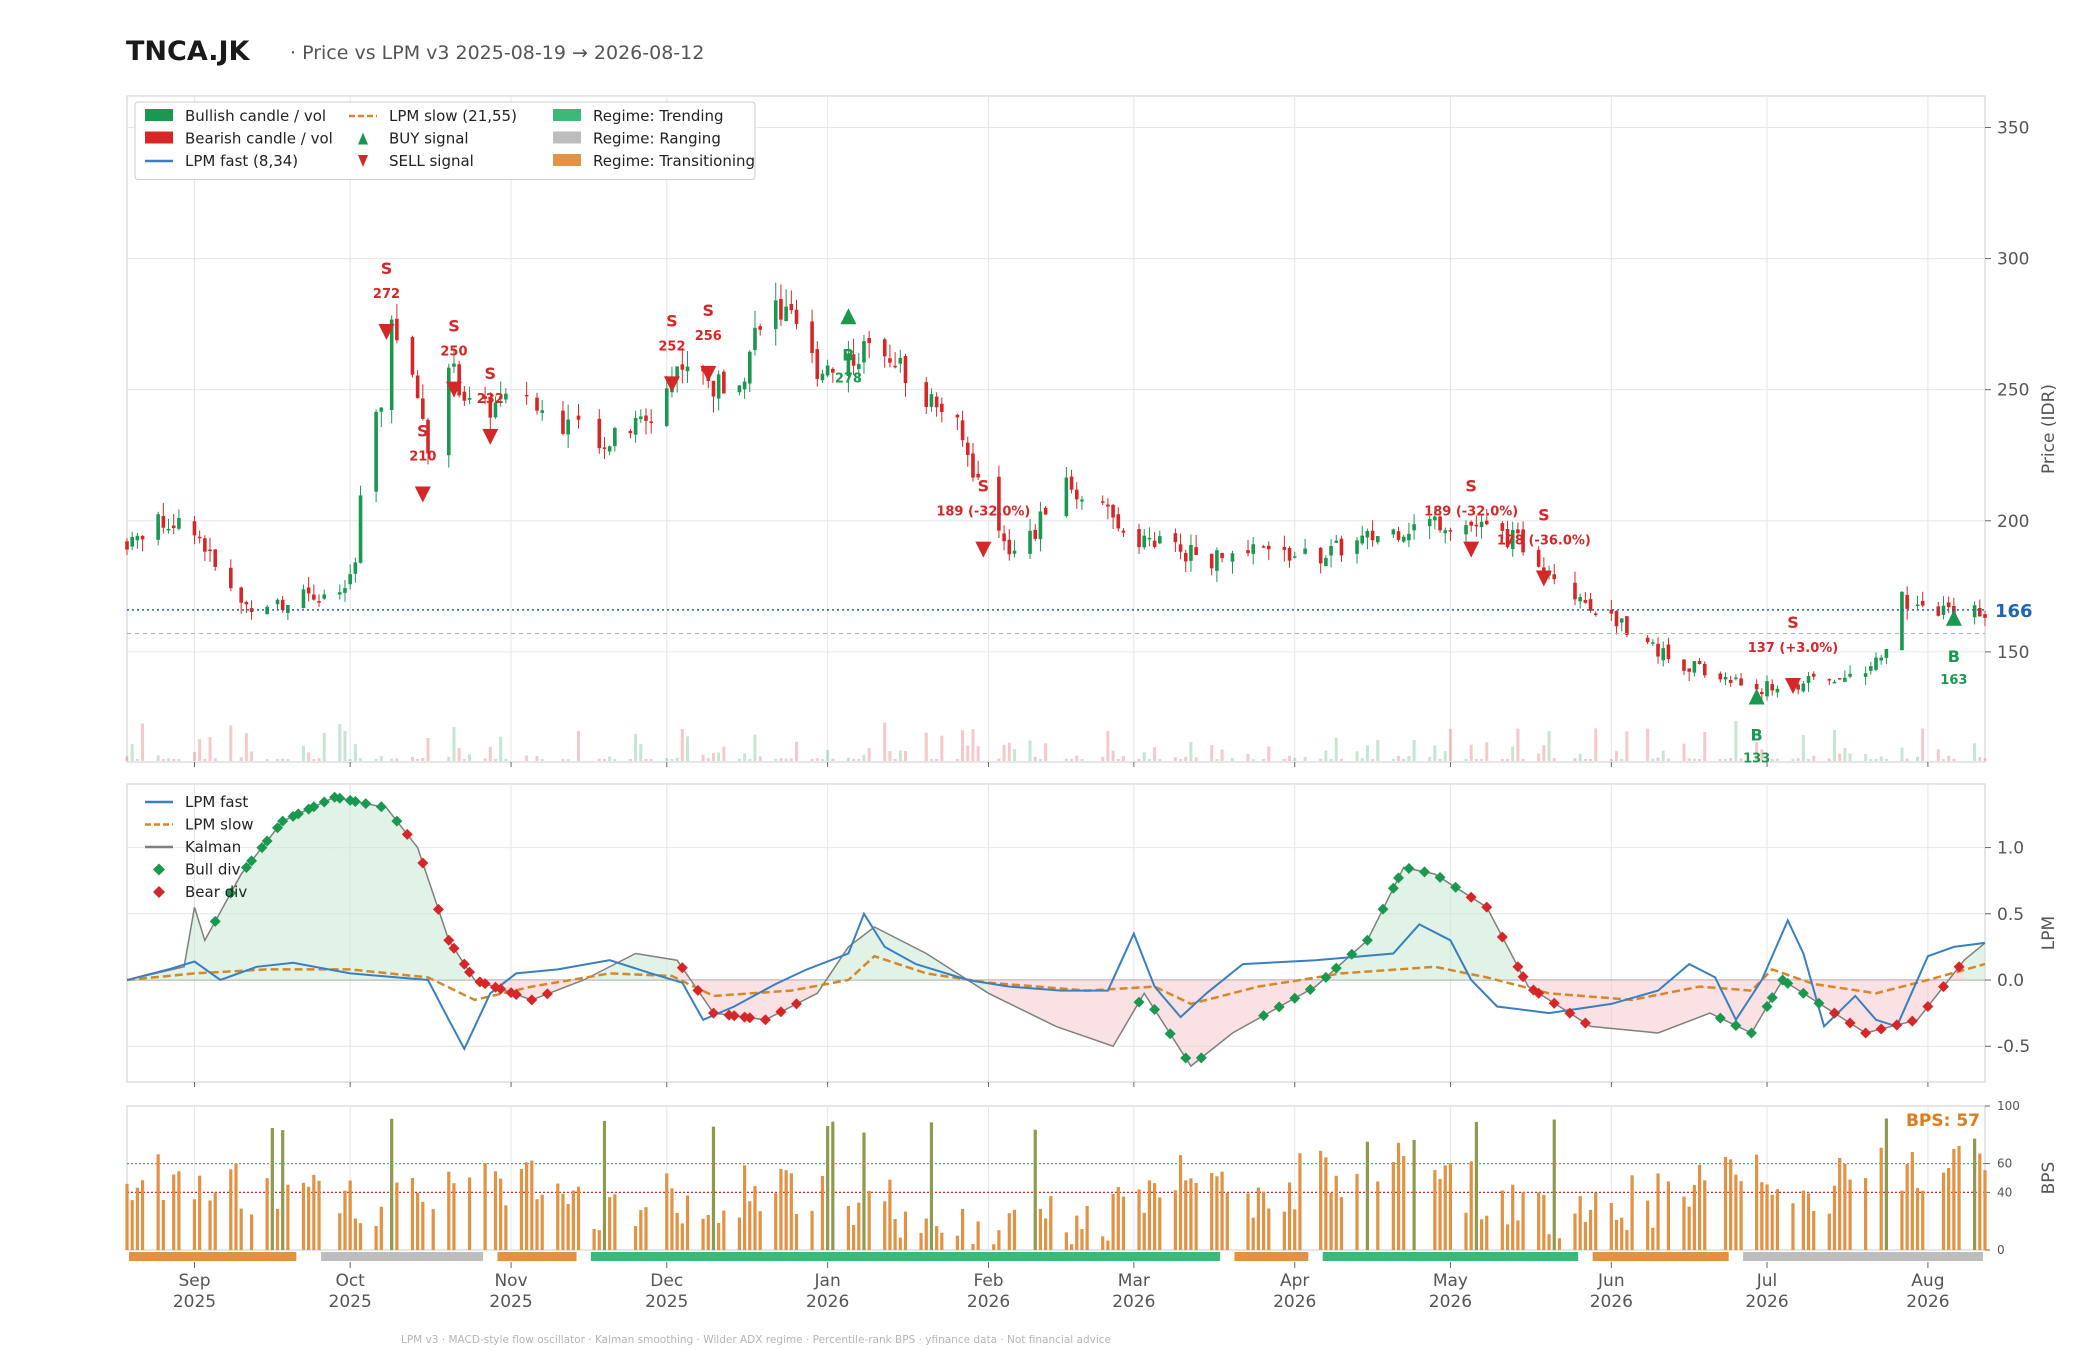  I want to click on regime-band-transitioning, so click(537, 1256).